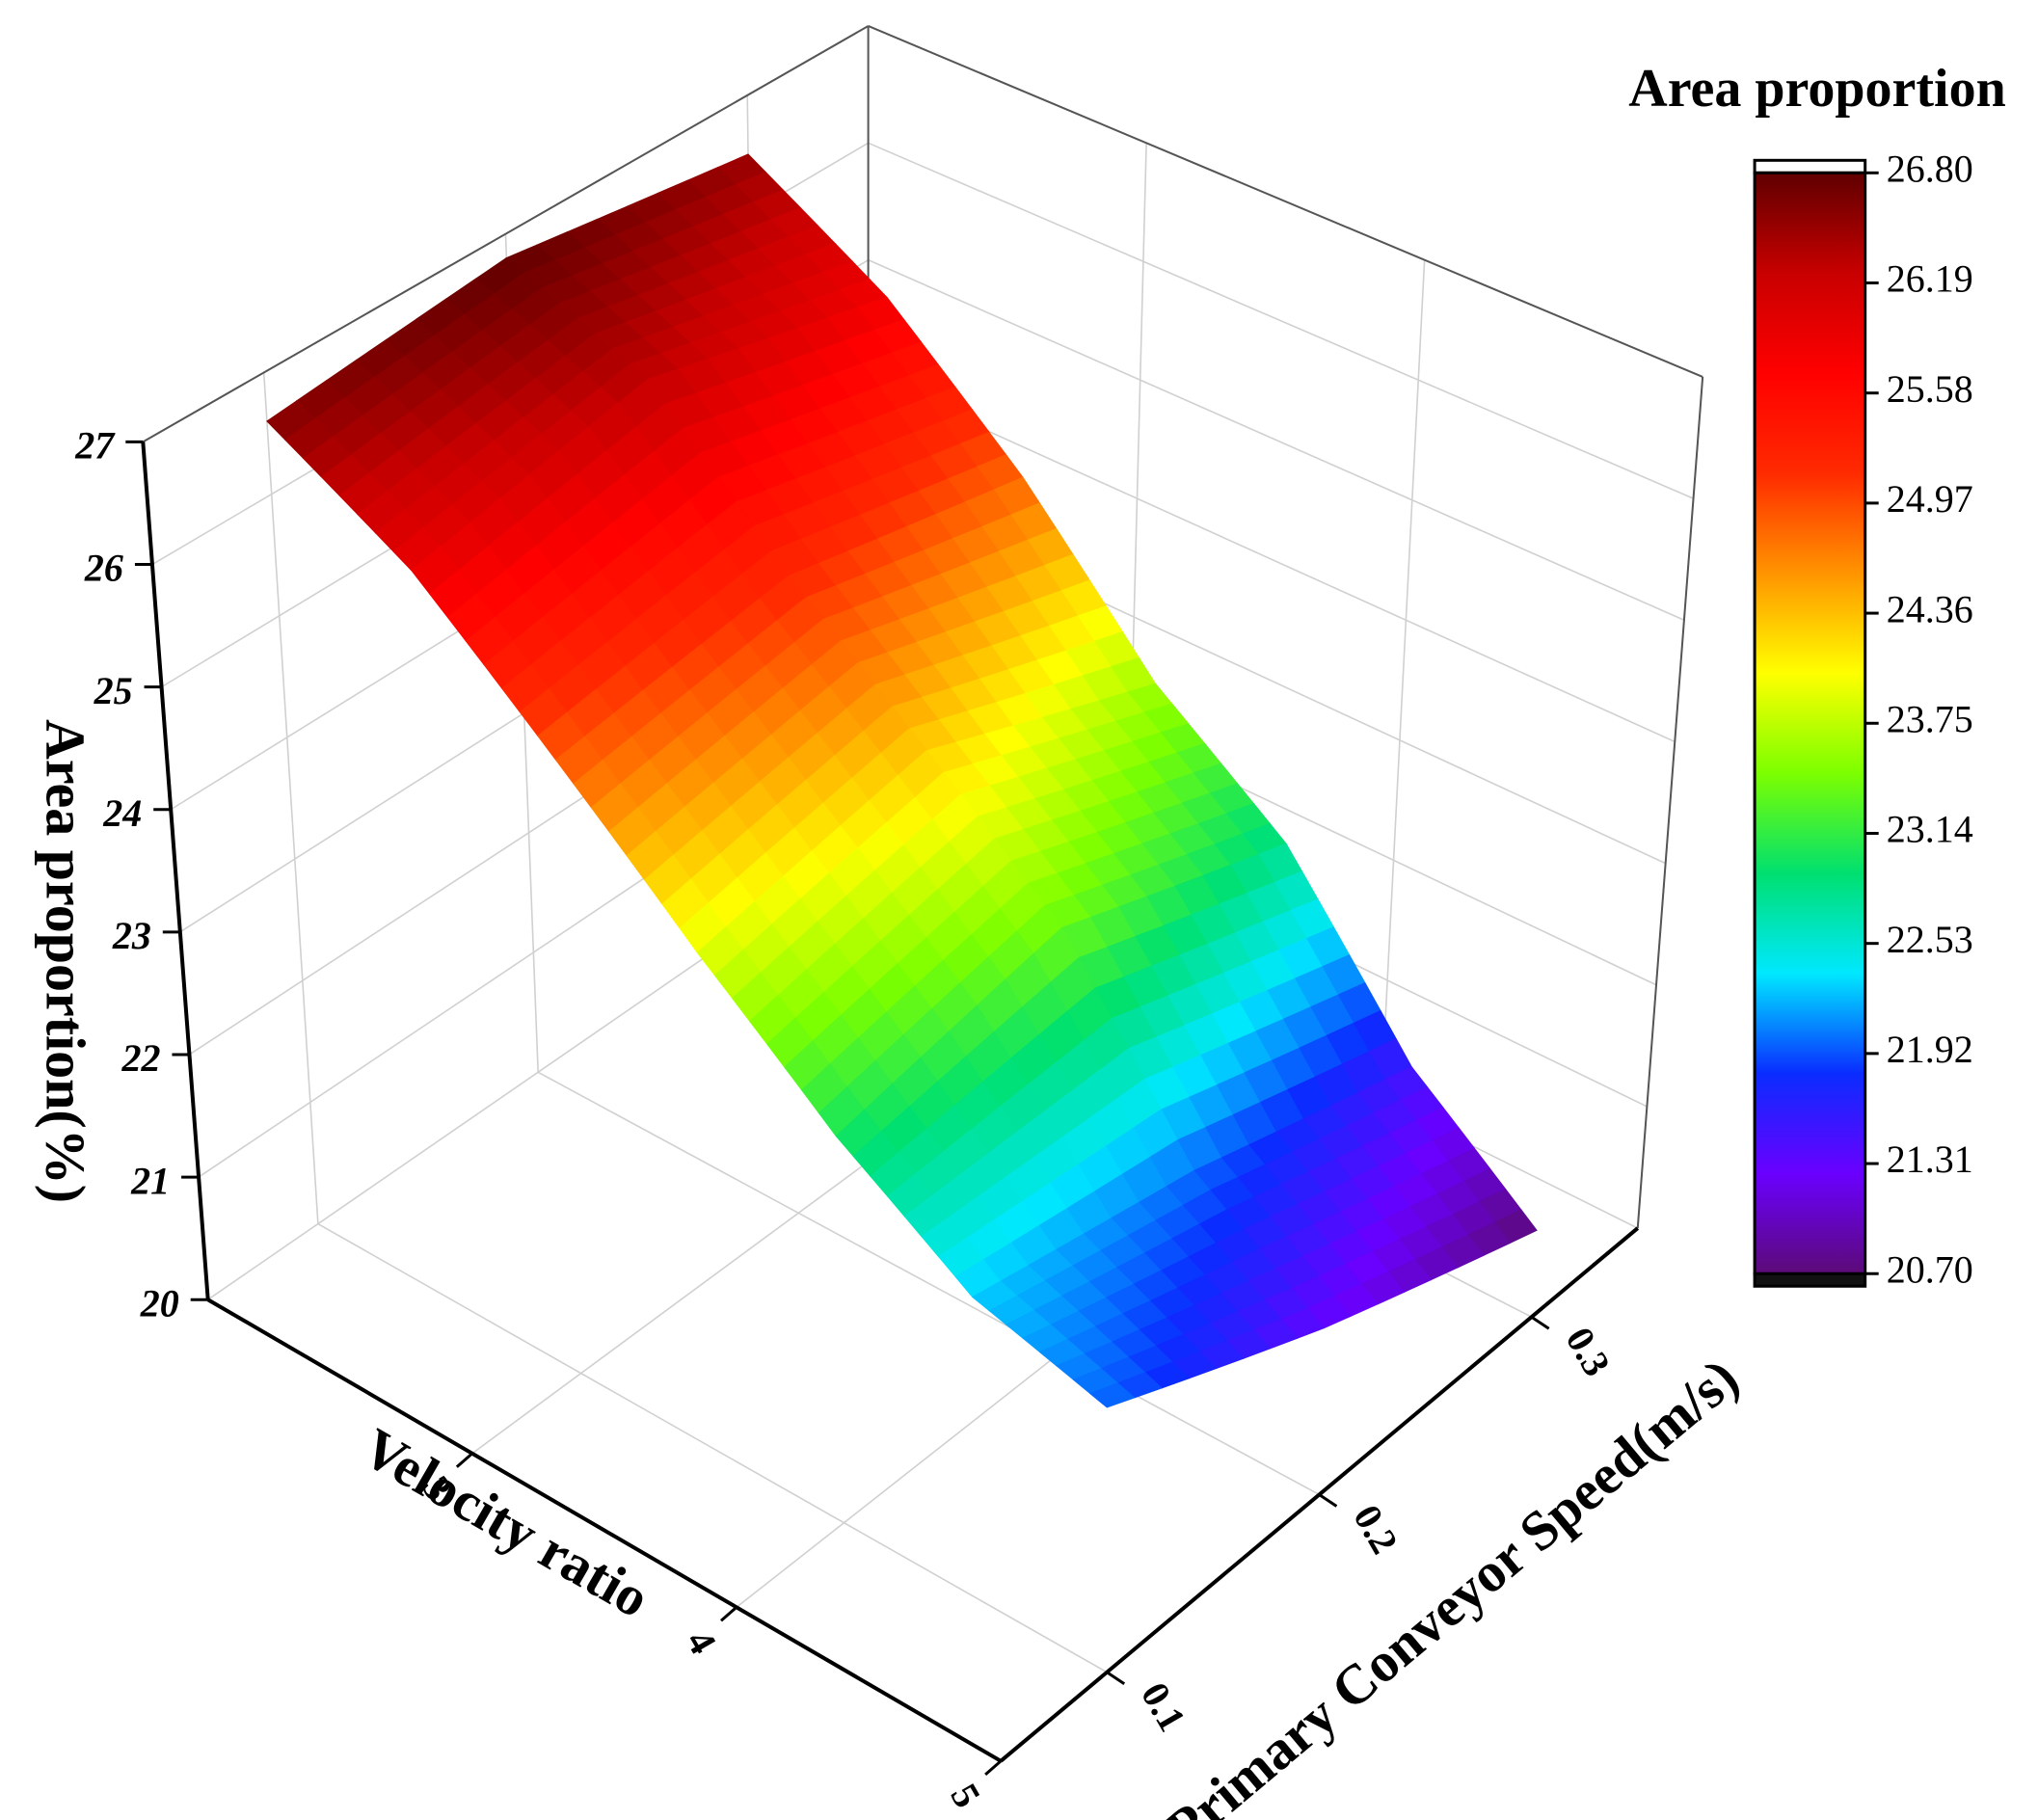  Describe the element at coordinates (1810, 723) in the screenshot. I see `colorbar` at that location.